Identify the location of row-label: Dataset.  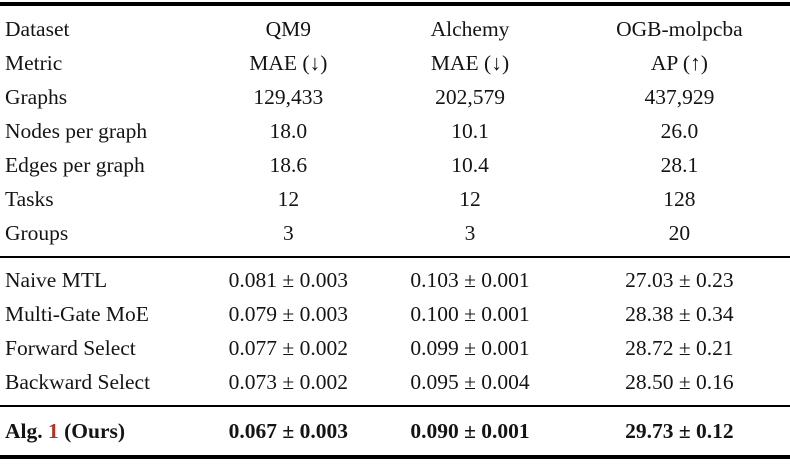
(37, 29).